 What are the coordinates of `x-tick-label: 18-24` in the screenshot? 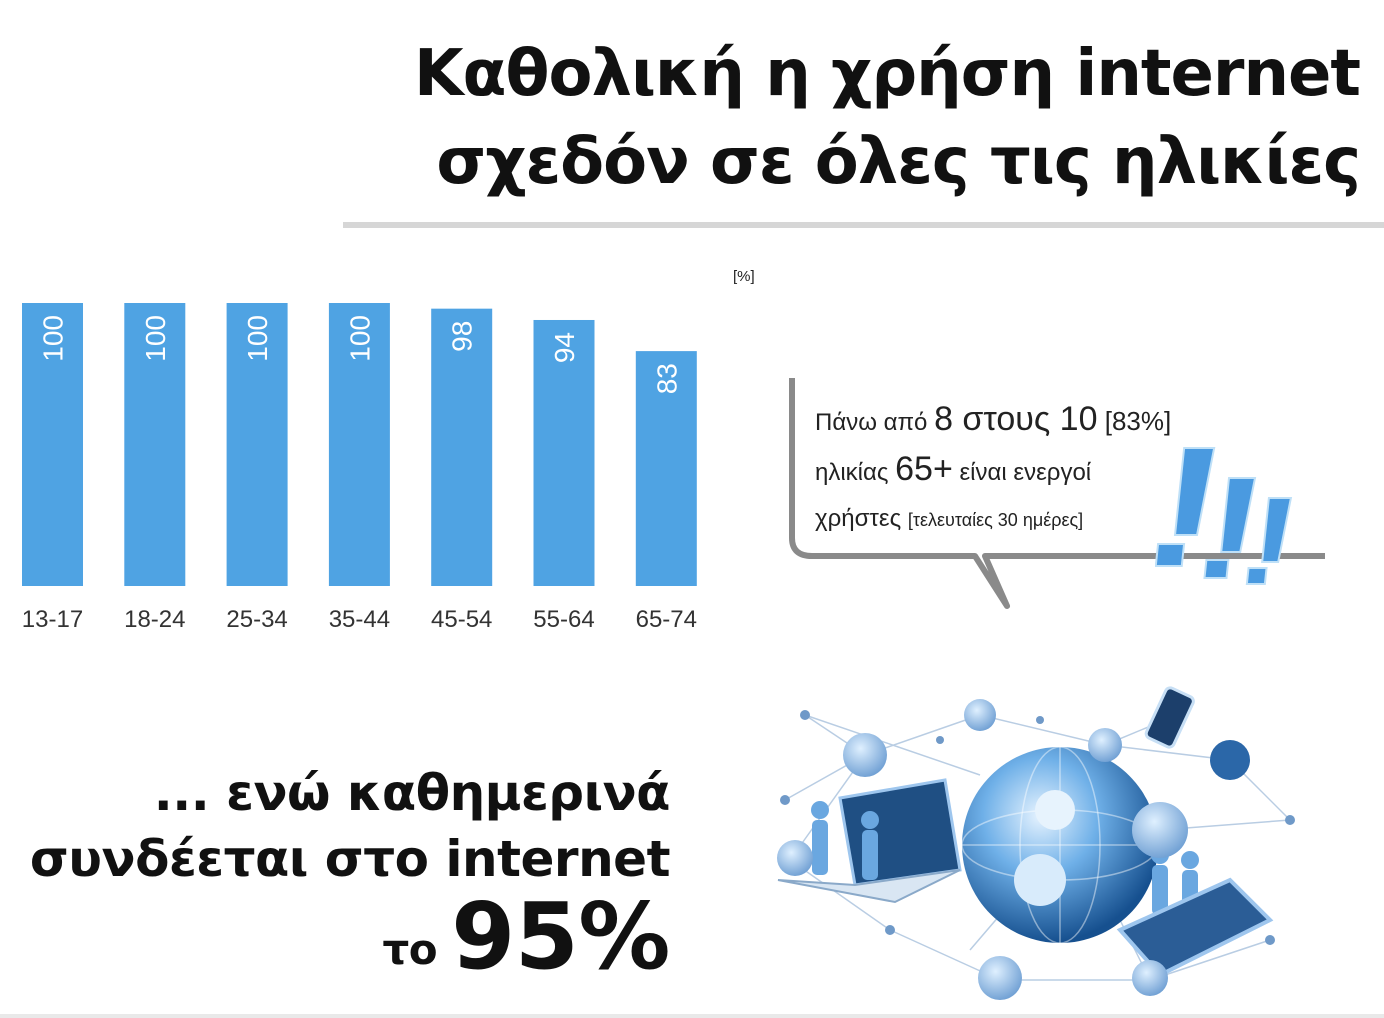 It's located at (154, 619).